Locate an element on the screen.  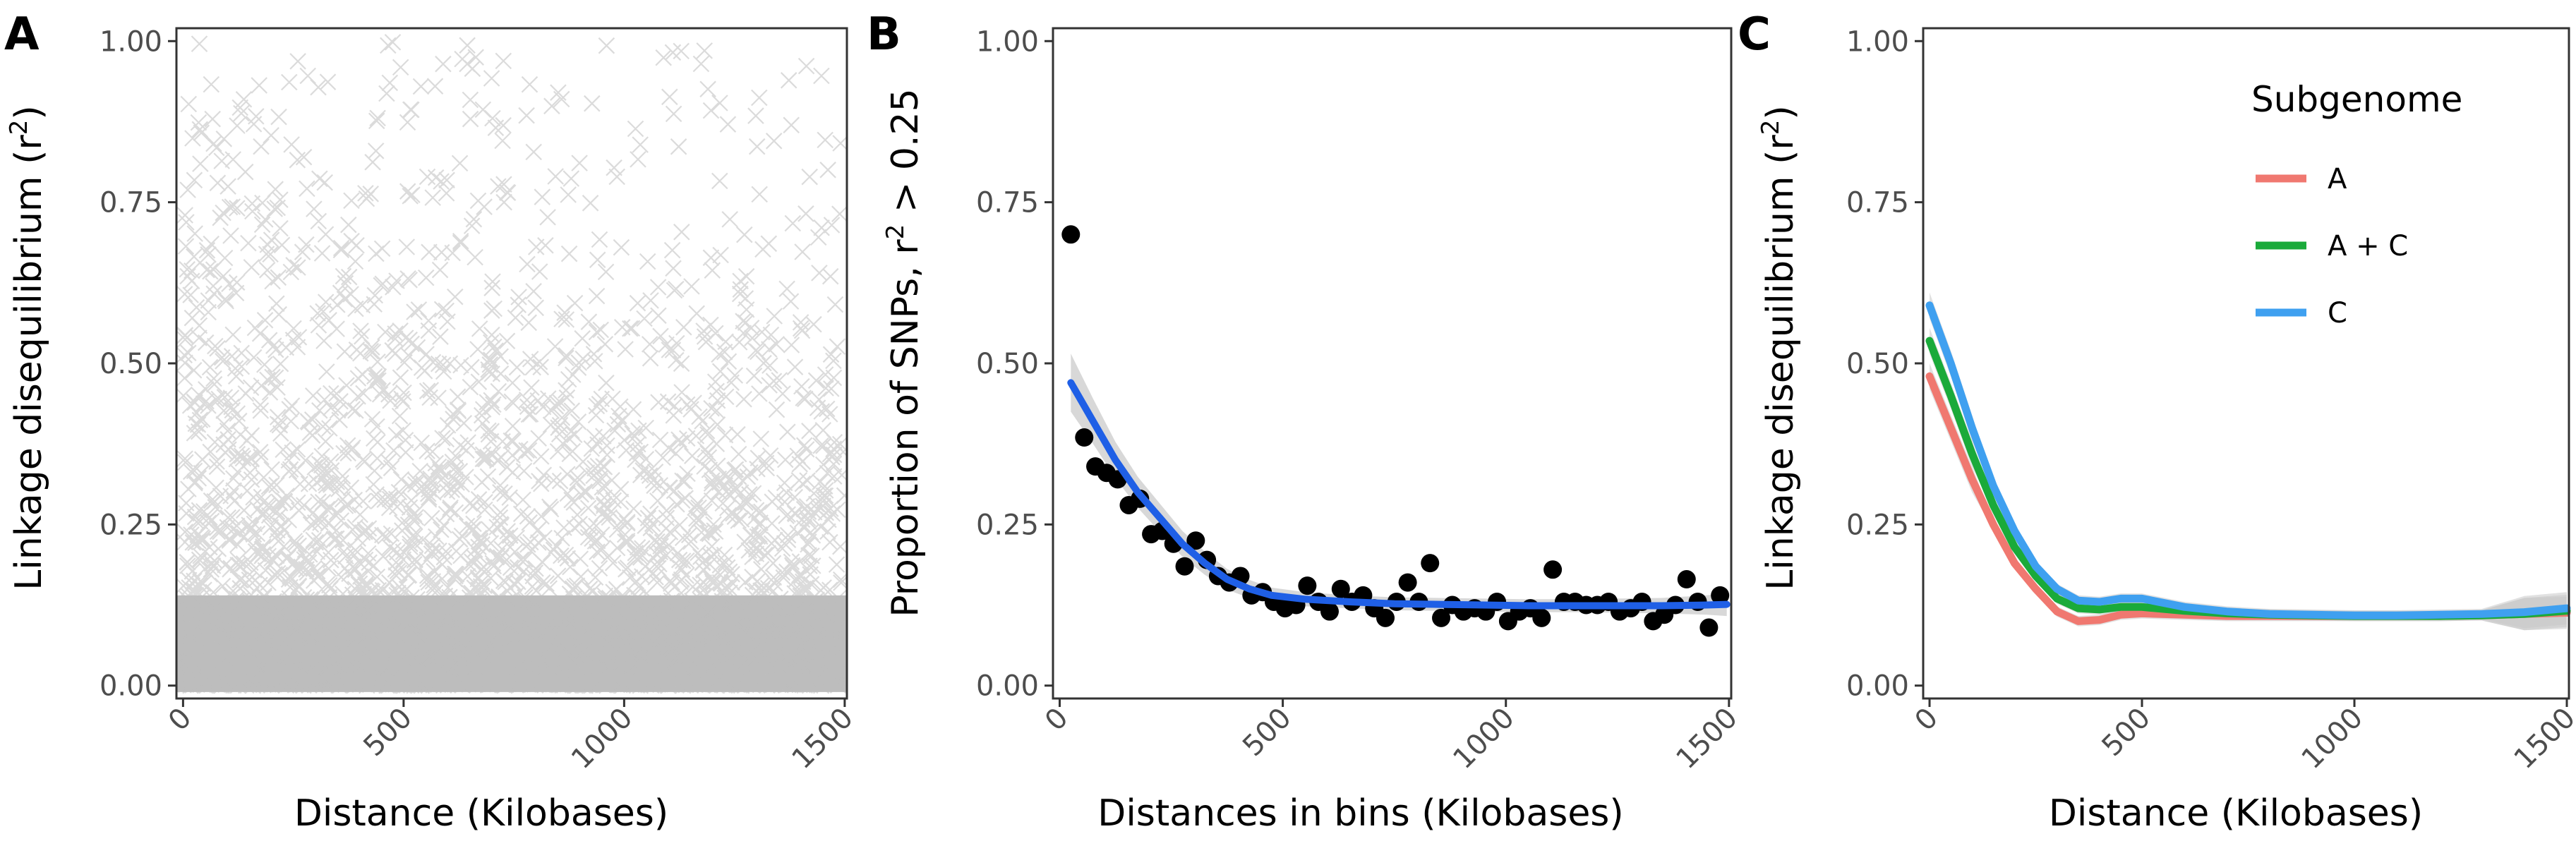
legend-title: Subgenome is located at coordinates (2356, 99).